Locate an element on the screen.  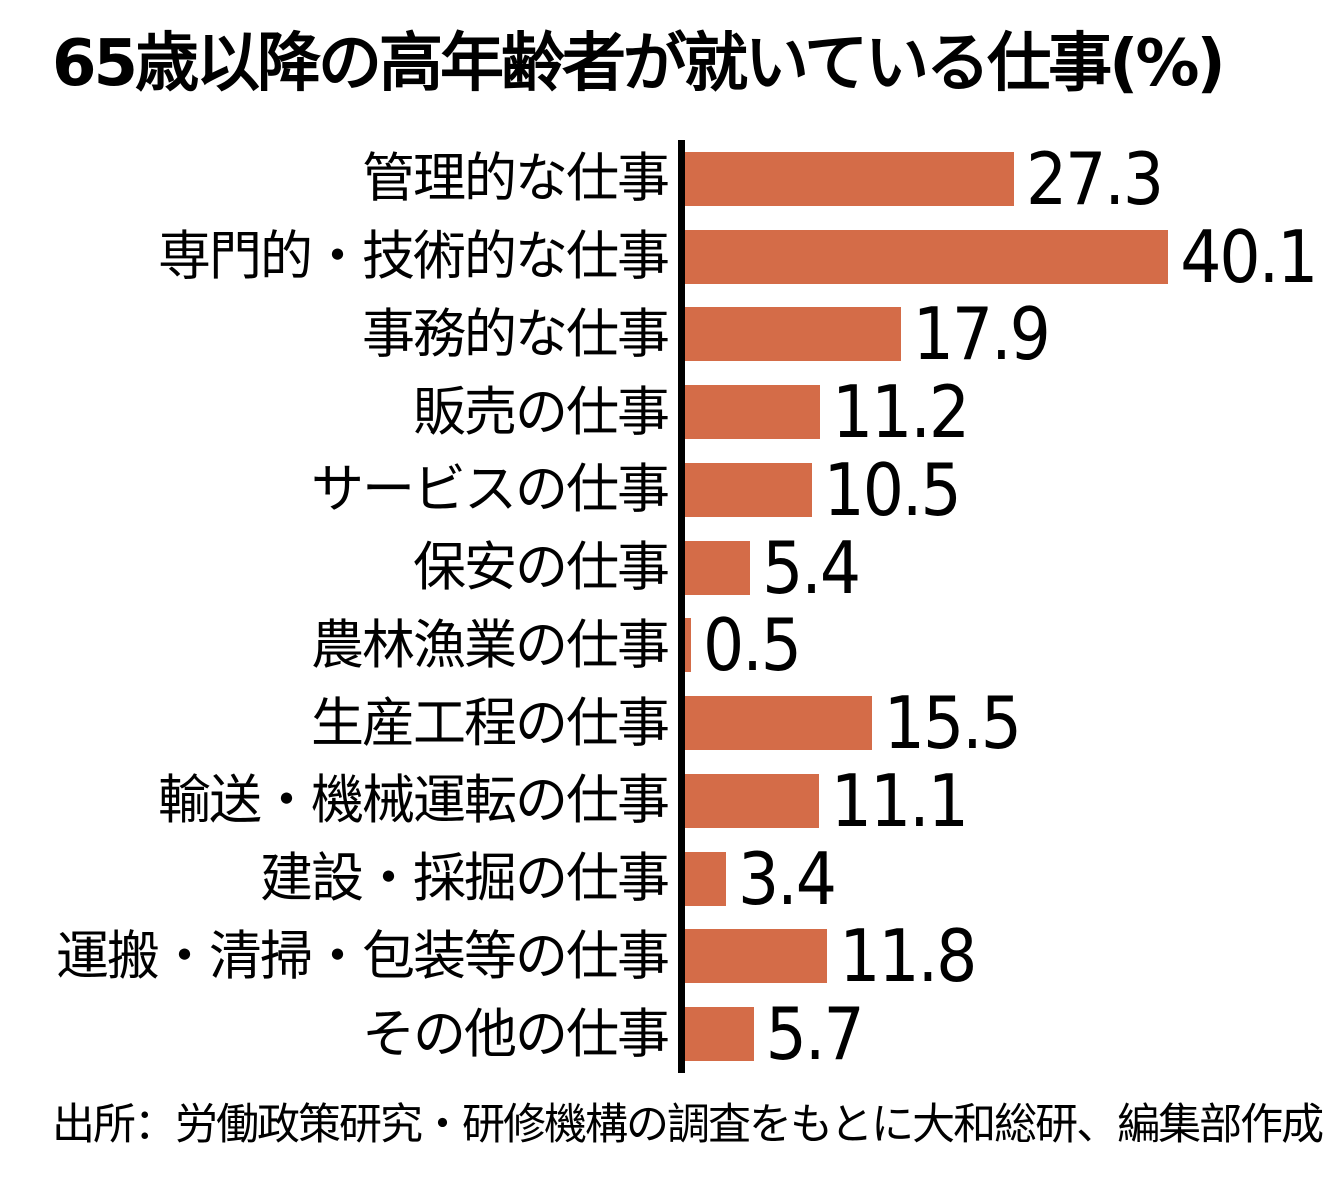
category-label: 販売の仕事 is located at coordinates (541, 412).